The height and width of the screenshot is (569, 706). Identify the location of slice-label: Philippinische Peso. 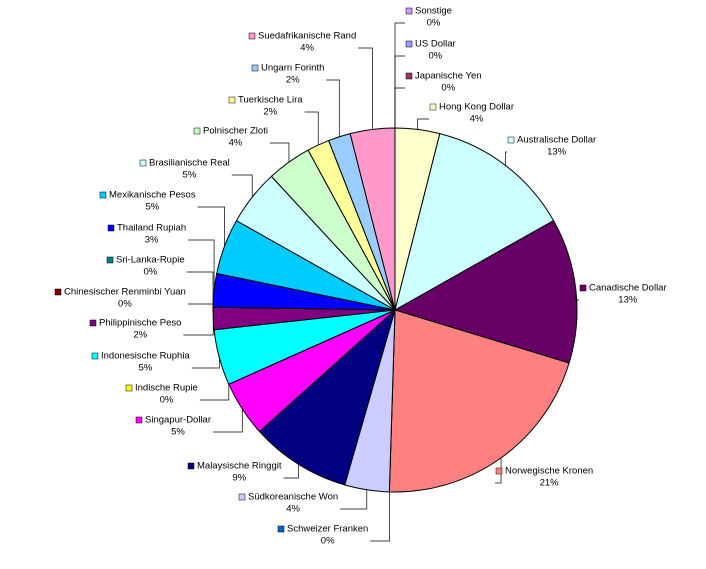
(140, 323).